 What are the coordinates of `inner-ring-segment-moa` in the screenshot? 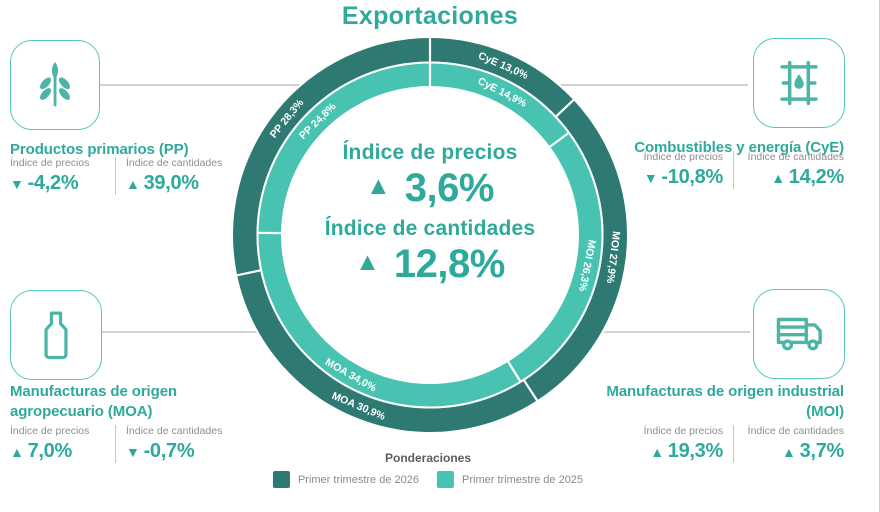 It's located at (389, 319).